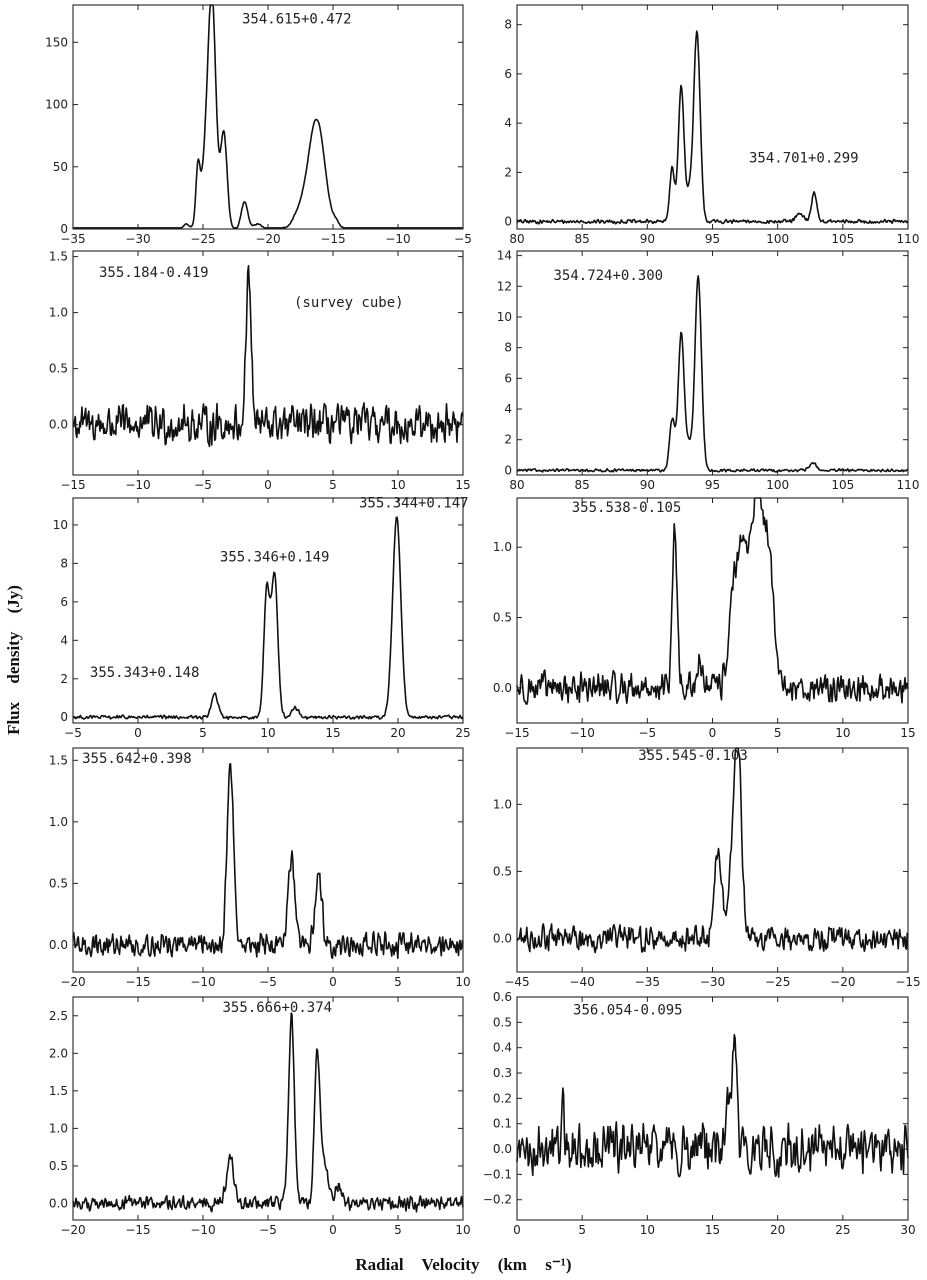 The width and height of the screenshot is (927, 1280). I want to click on x-tick-label: 20, so click(777, 1230).